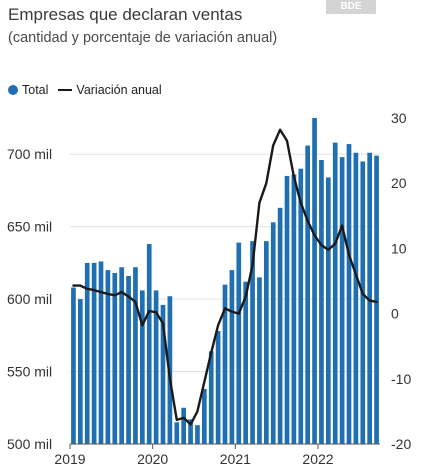  Describe the element at coordinates (69, 459) in the screenshot. I see `x-tick-label: 2019` at that location.